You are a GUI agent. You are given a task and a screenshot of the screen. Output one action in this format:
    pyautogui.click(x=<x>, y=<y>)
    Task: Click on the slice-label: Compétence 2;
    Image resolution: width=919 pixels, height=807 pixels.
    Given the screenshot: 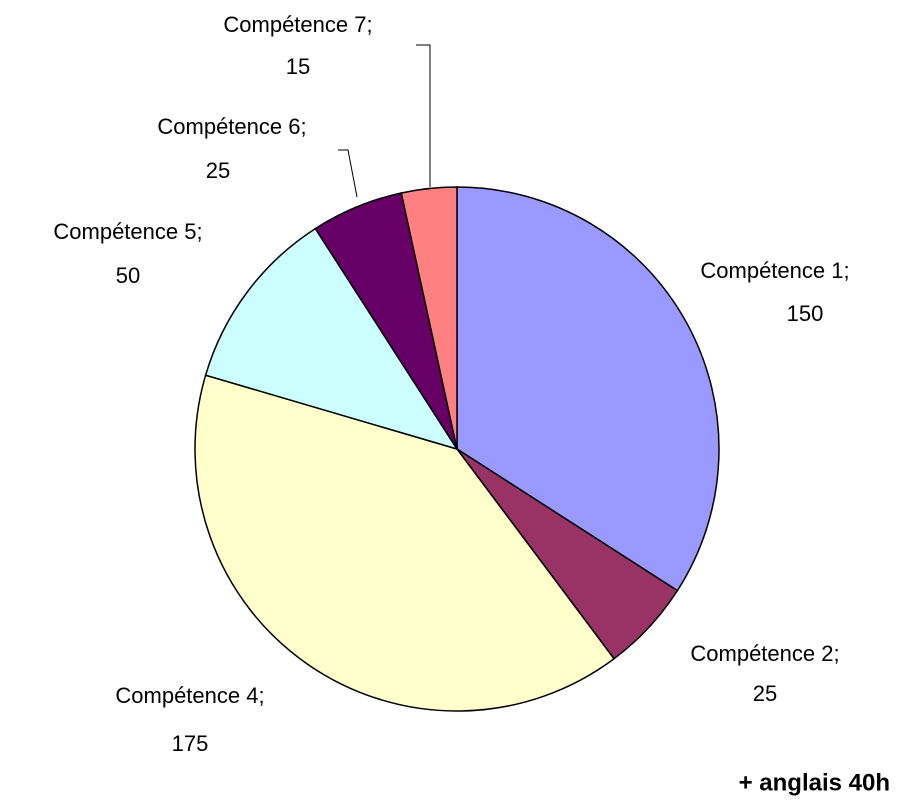 What is the action you would take?
    pyautogui.click(x=764, y=653)
    